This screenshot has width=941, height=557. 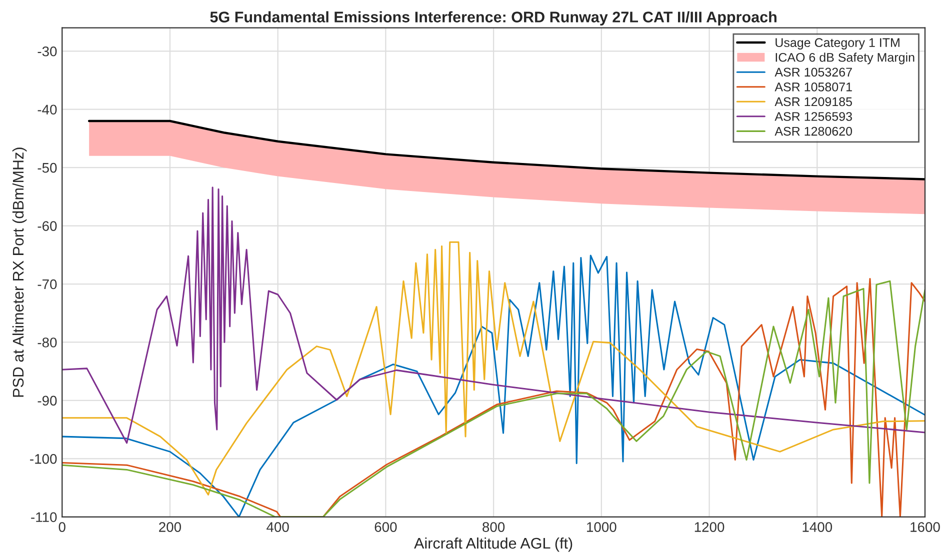 What do you see at coordinates (62, 527) in the screenshot?
I see `x-tick-label: 0` at bounding box center [62, 527].